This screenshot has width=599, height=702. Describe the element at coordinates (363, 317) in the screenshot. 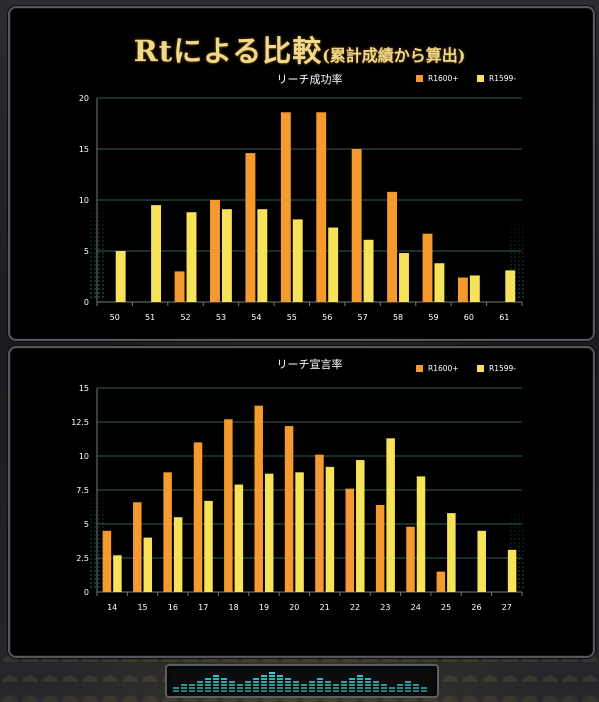

I see `x-tick-label: 57` at that location.